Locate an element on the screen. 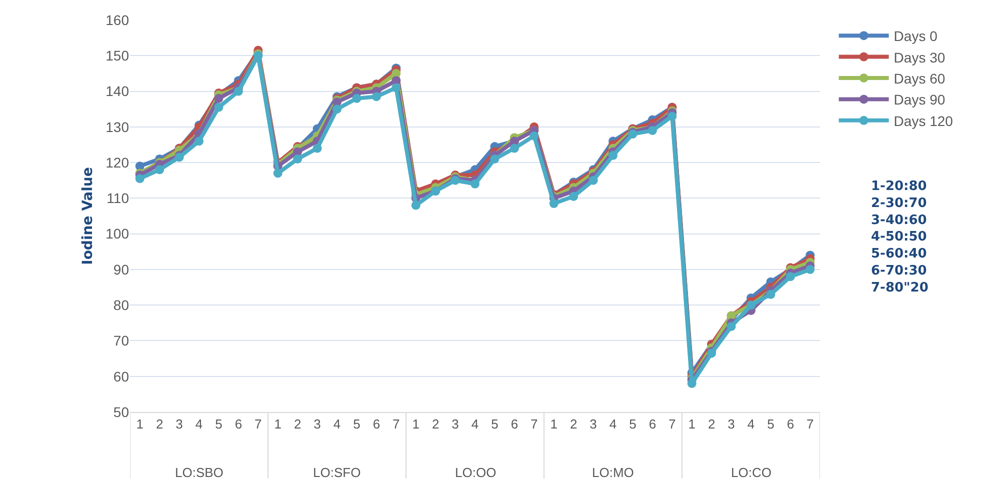 The image size is (1000, 497). y-tick-label: 110 is located at coordinates (118, 198).